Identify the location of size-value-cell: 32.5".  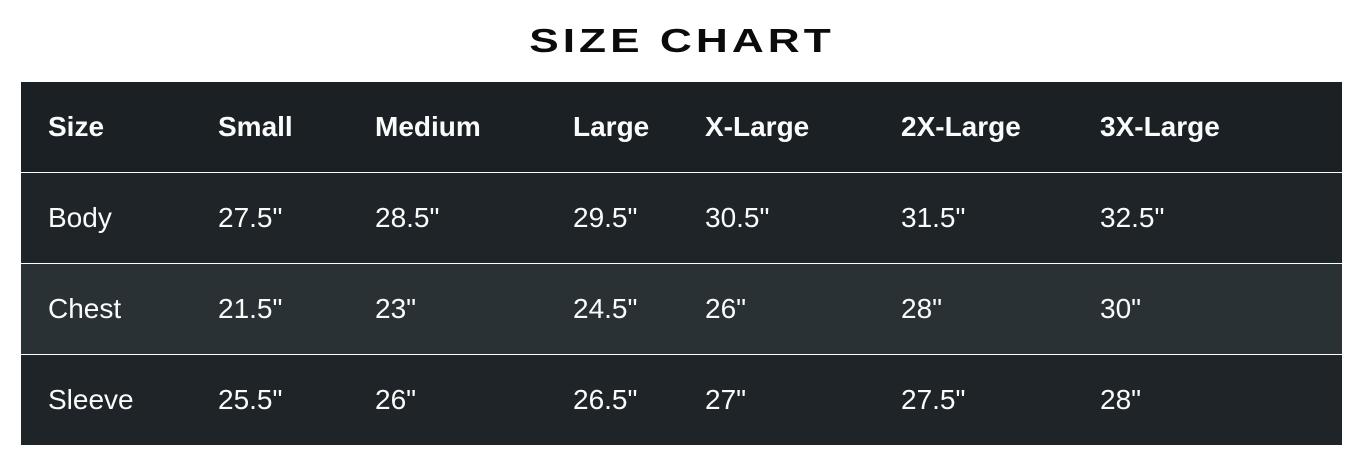
(1132, 217).